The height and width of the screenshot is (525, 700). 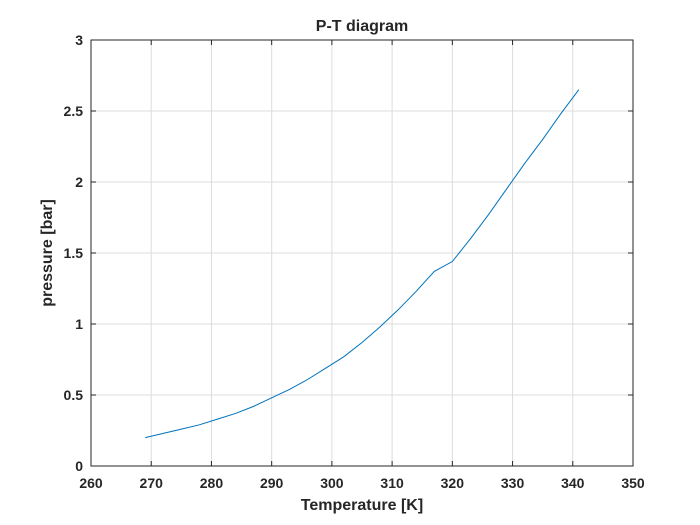 What do you see at coordinates (362, 26) in the screenshot?
I see `chart-title: P-T diagram` at bounding box center [362, 26].